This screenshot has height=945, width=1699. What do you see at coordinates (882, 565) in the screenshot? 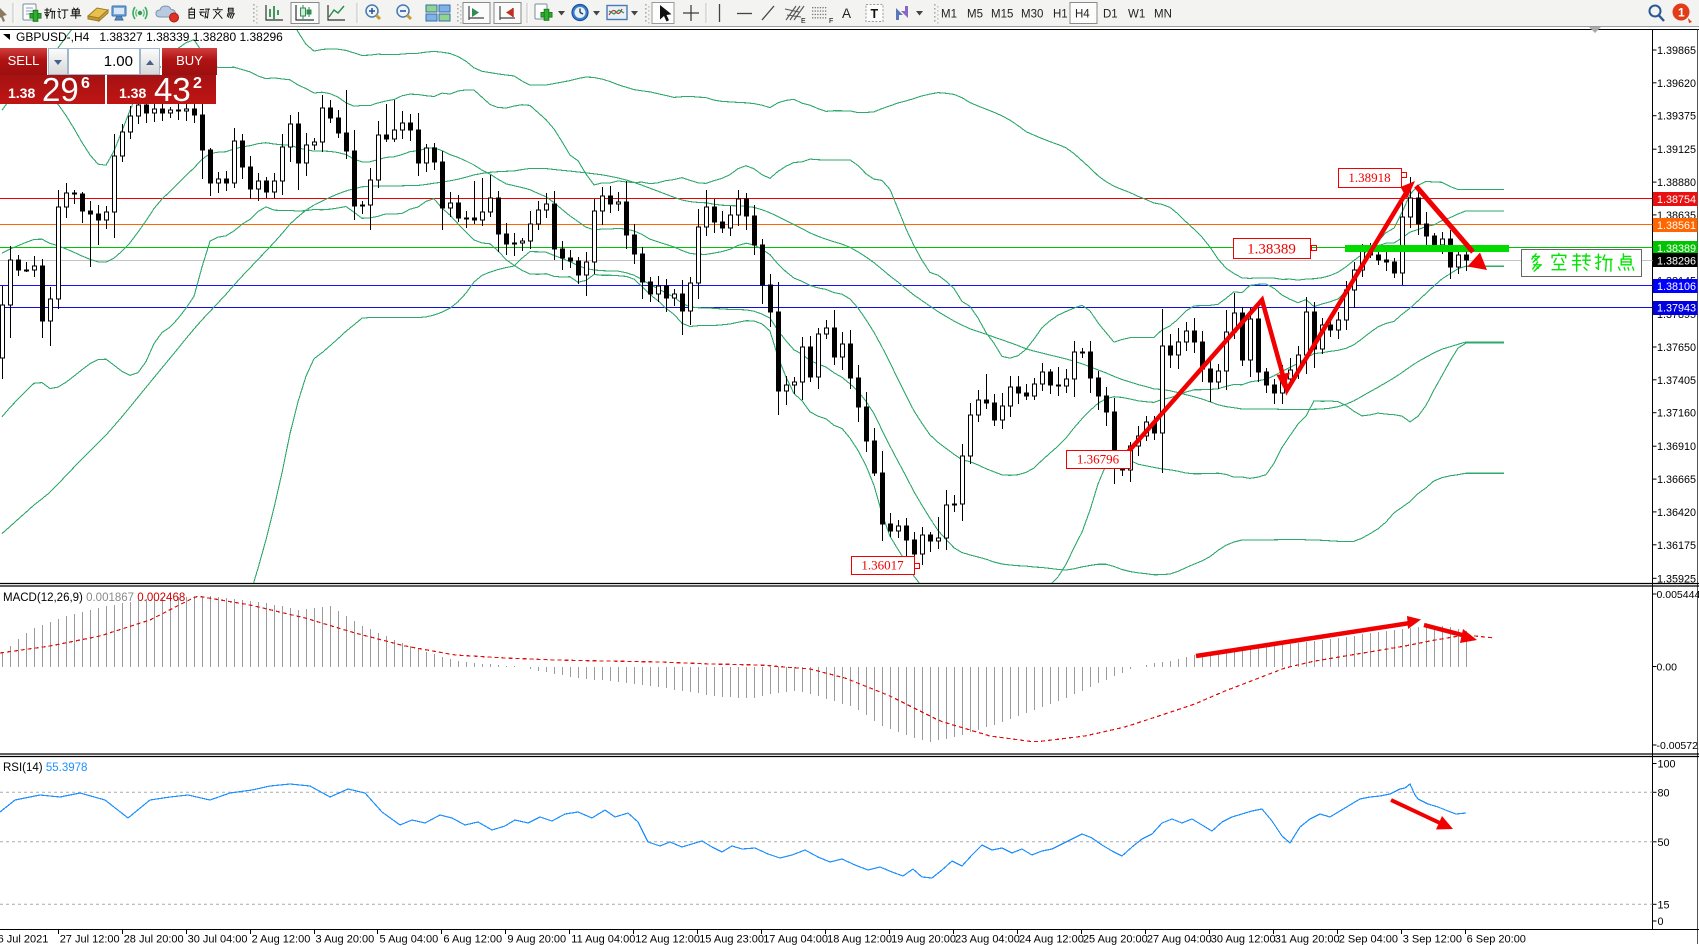
I see `svg-text: 1.36017` at bounding box center [882, 565].